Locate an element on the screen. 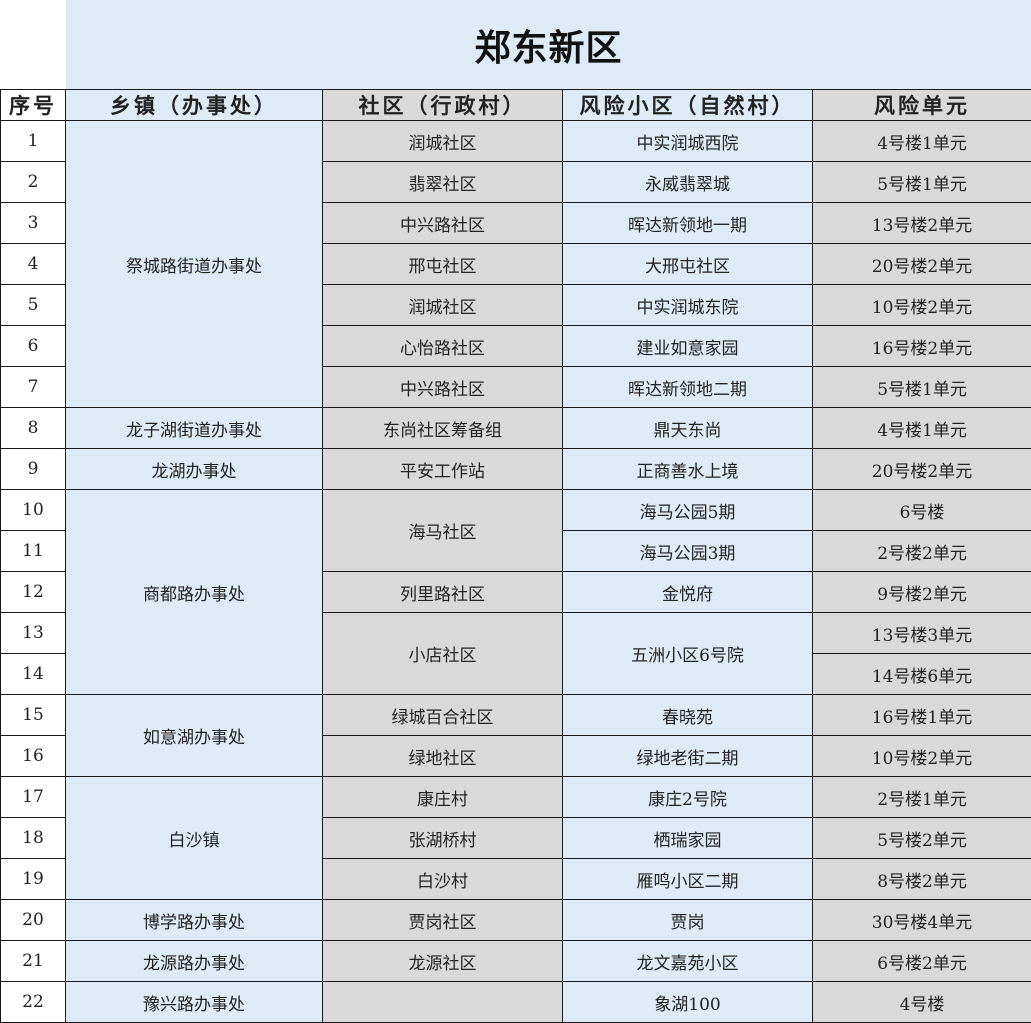  community-cell: 绿地社区 is located at coordinates (443, 756).